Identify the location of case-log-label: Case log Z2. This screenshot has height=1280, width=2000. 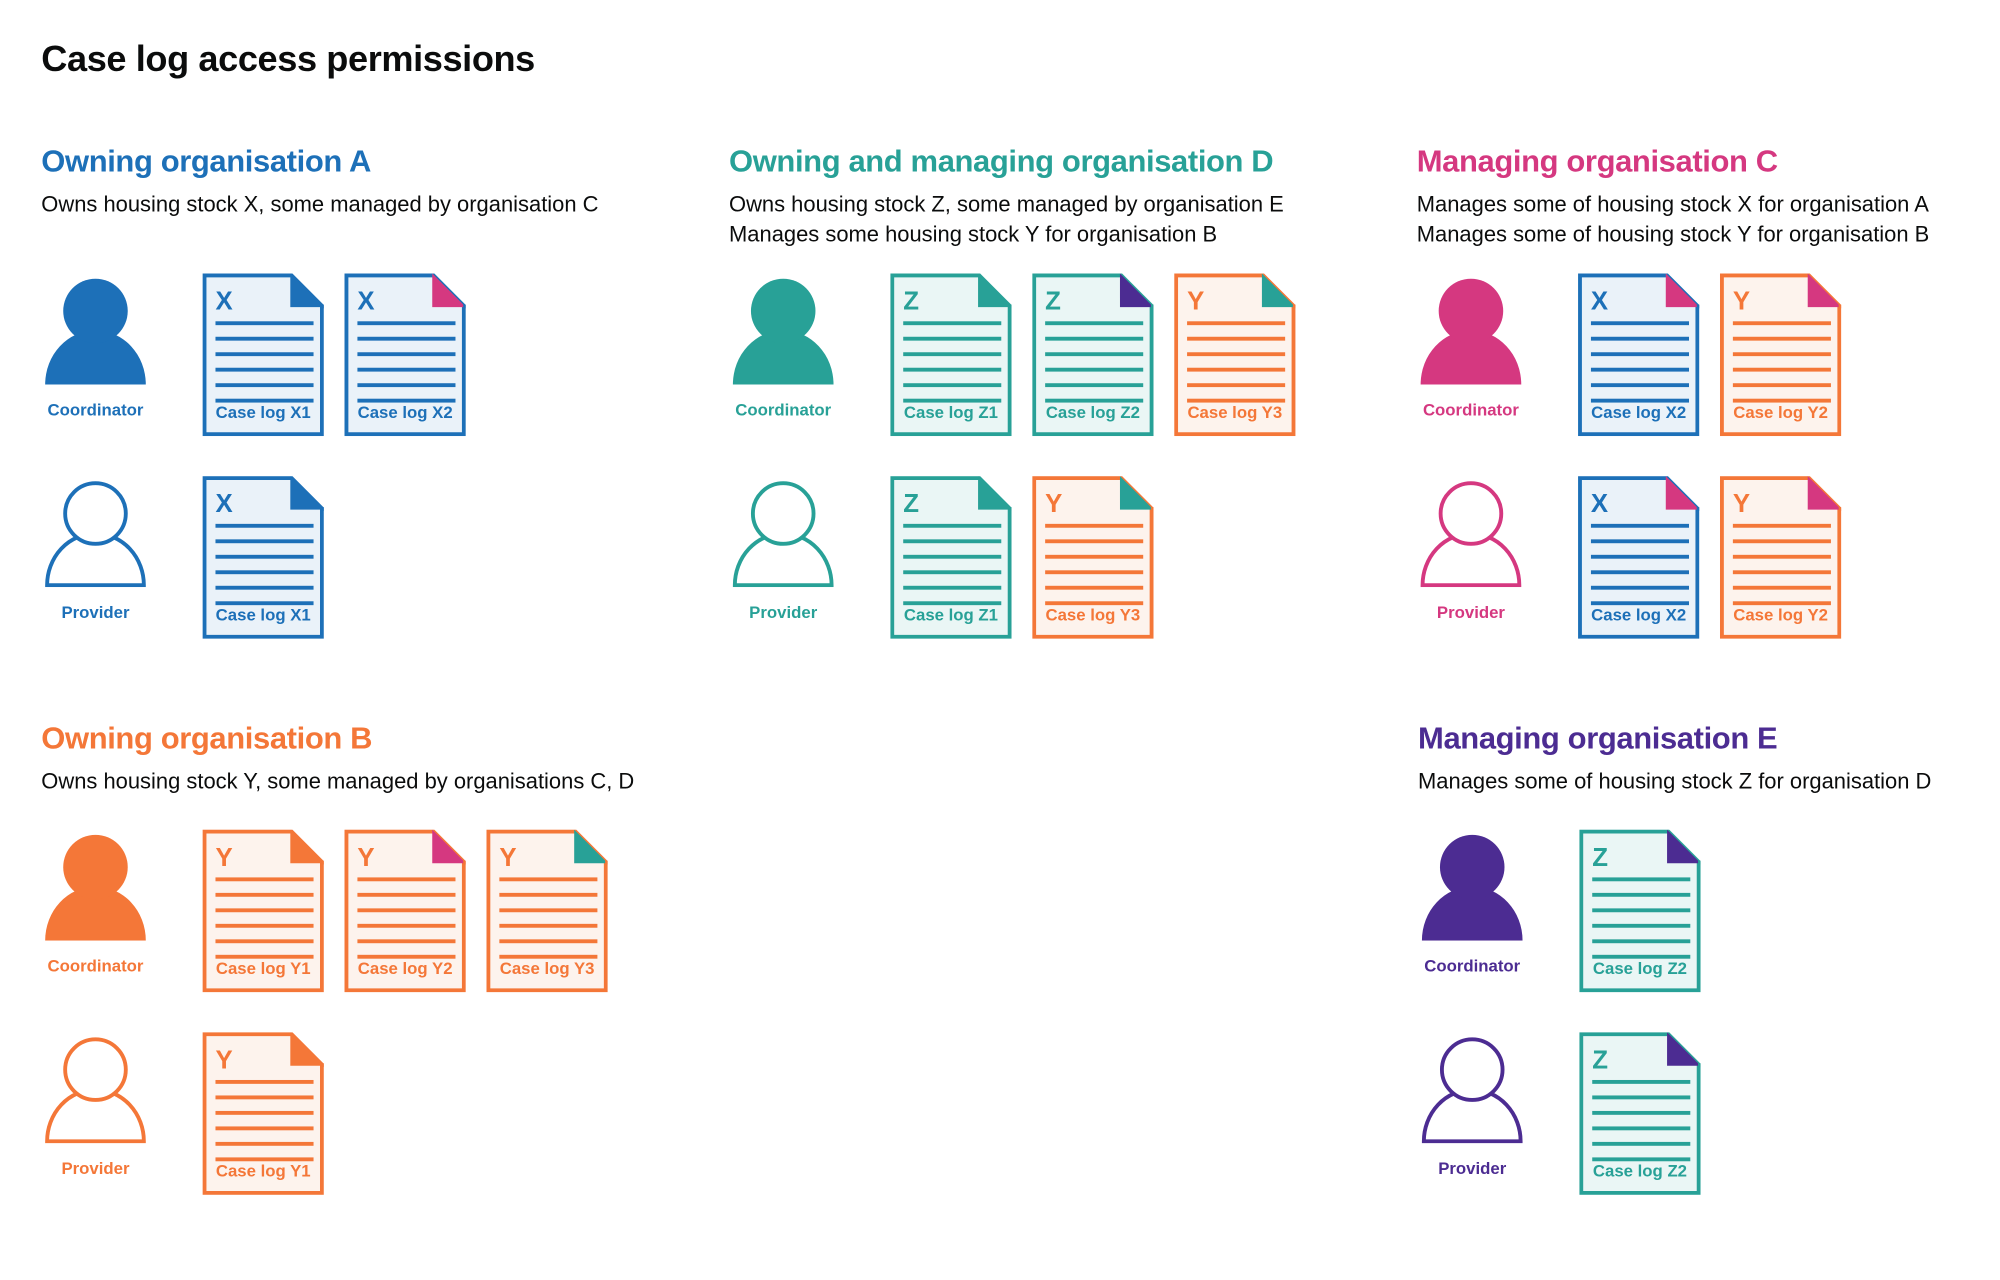
(1093, 412).